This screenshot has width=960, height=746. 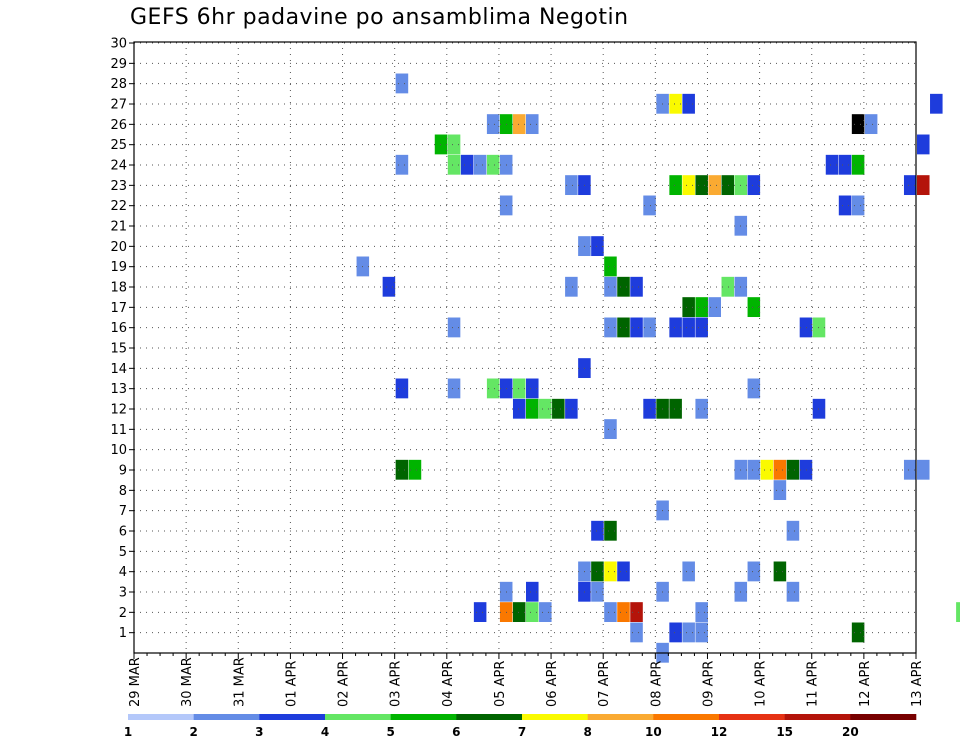 I want to click on x-tick-label: 07 APR, so click(x=604, y=684).